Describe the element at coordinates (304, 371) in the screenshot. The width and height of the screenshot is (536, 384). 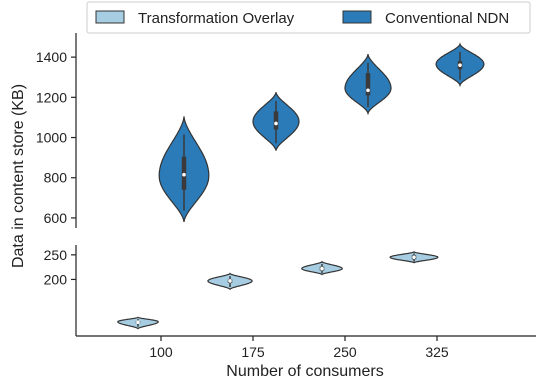
I see `x-axis-title: Number of consumers` at that location.